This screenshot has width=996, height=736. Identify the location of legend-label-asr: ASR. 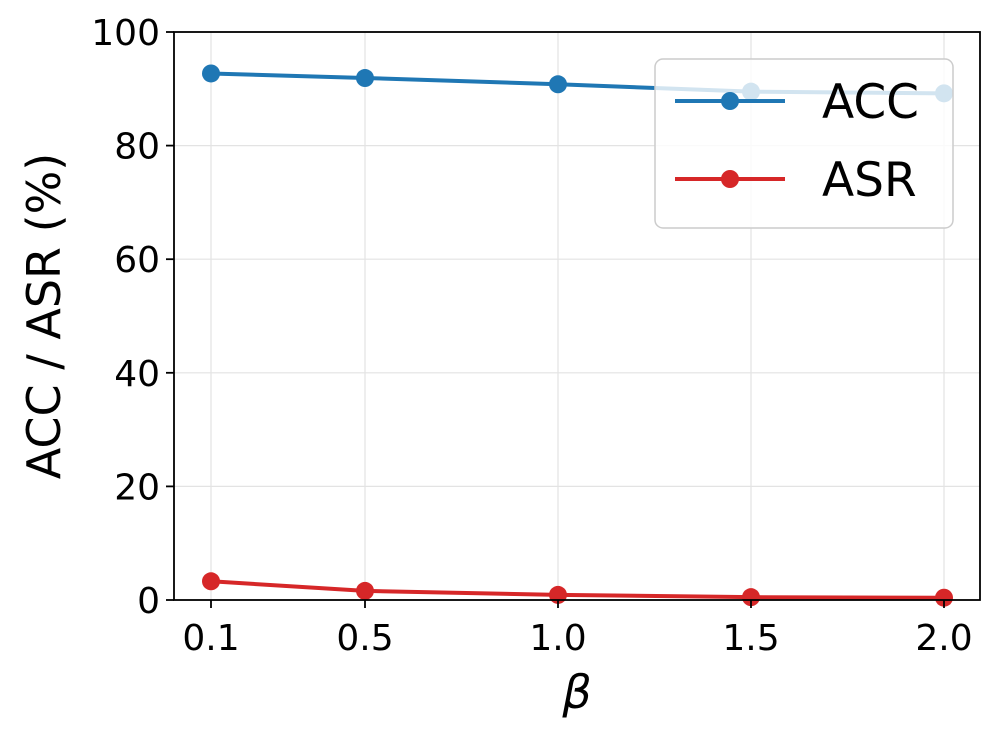
(869, 180).